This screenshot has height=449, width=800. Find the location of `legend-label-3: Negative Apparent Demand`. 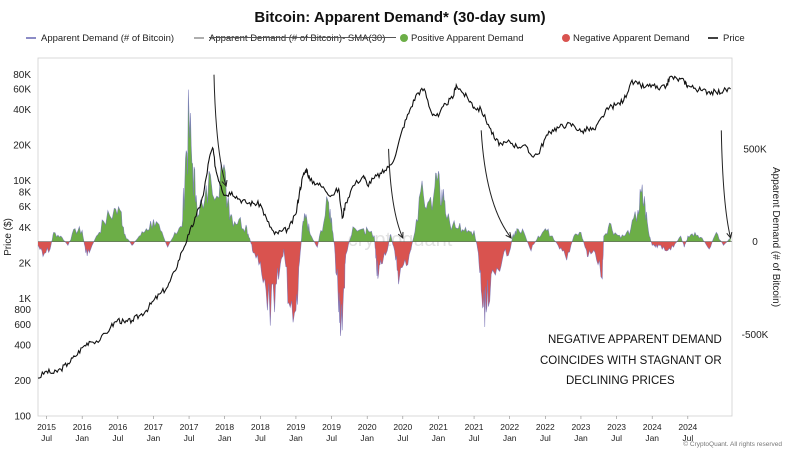

legend-label-3: Negative Apparent Demand is located at coordinates (631, 38).